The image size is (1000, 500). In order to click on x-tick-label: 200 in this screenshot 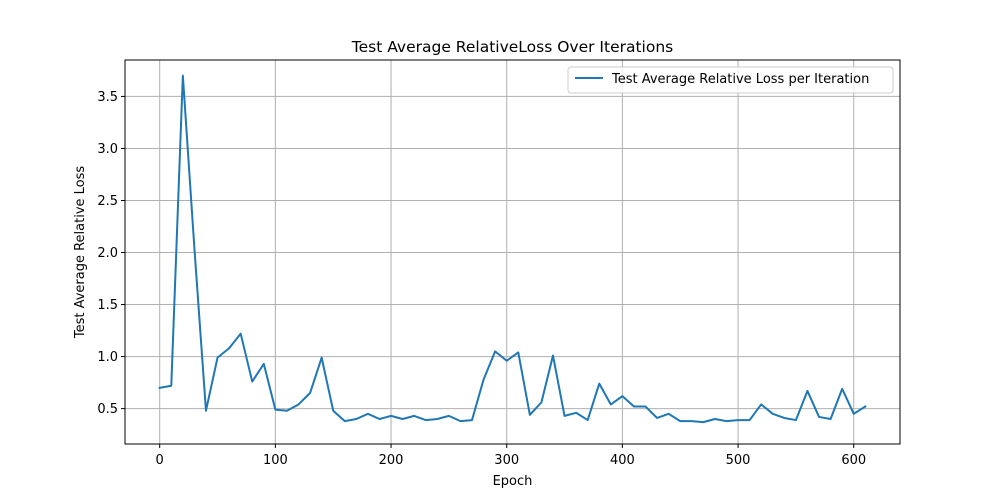, I will do `click(391, 460)`.